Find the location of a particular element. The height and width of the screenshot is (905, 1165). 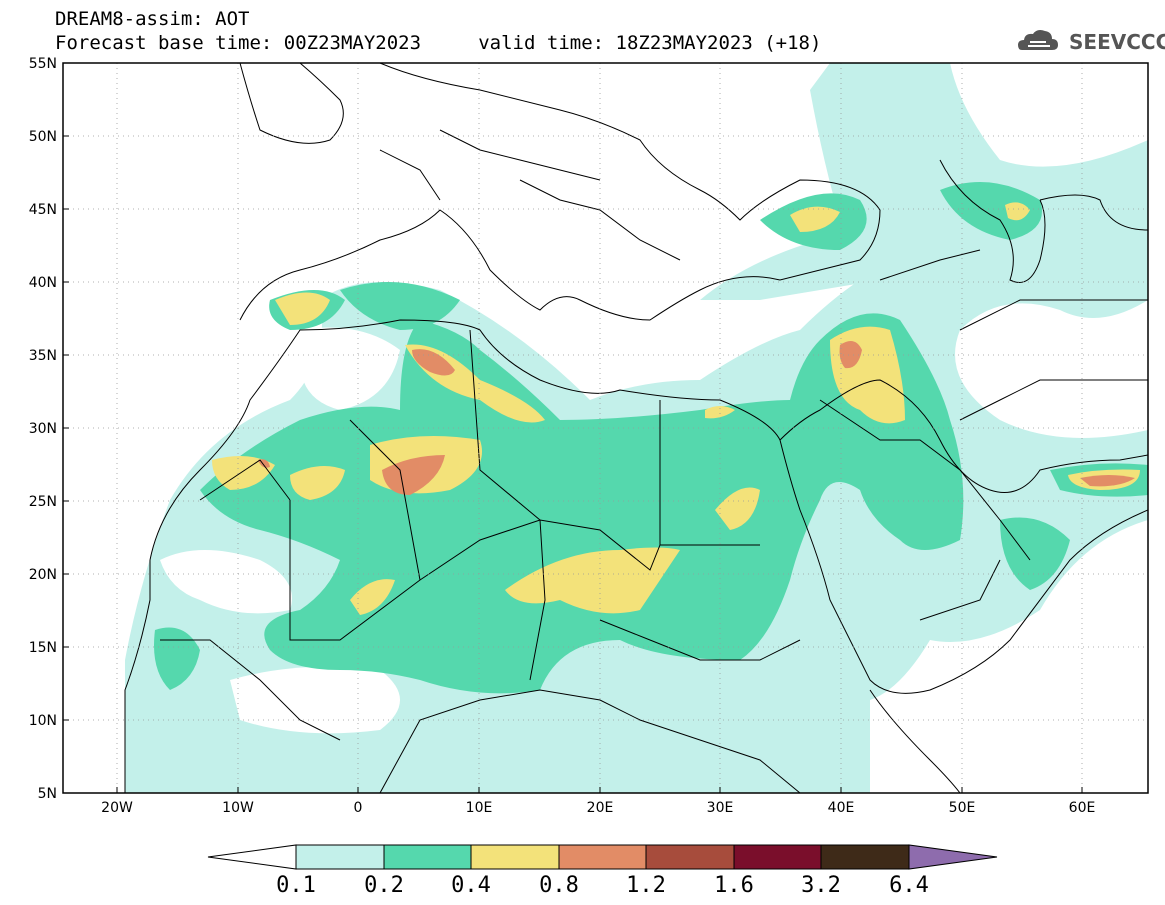

lon-label: 60E is located at coordinates (1082, 808).